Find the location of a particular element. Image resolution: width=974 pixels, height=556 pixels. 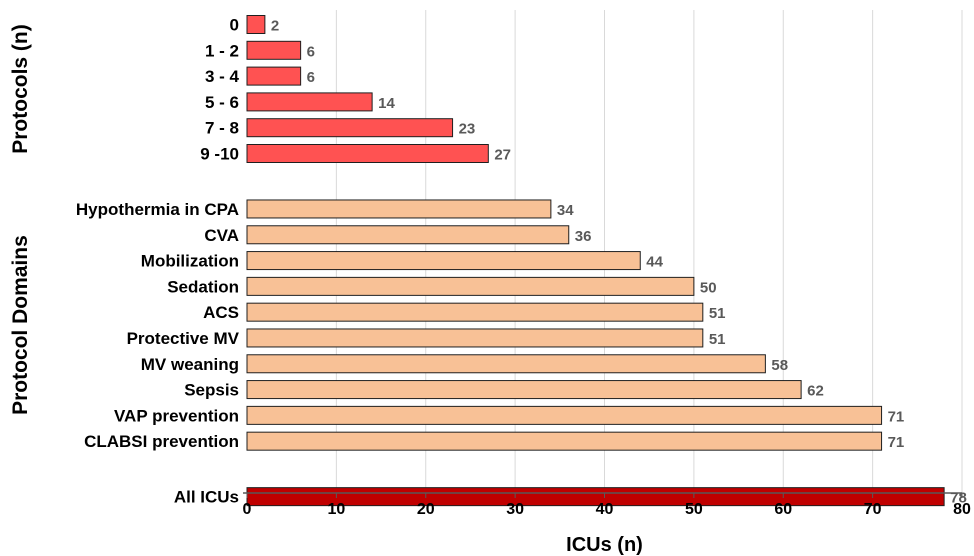

x-tick-label: 10 is located at coordinates (336, 509).